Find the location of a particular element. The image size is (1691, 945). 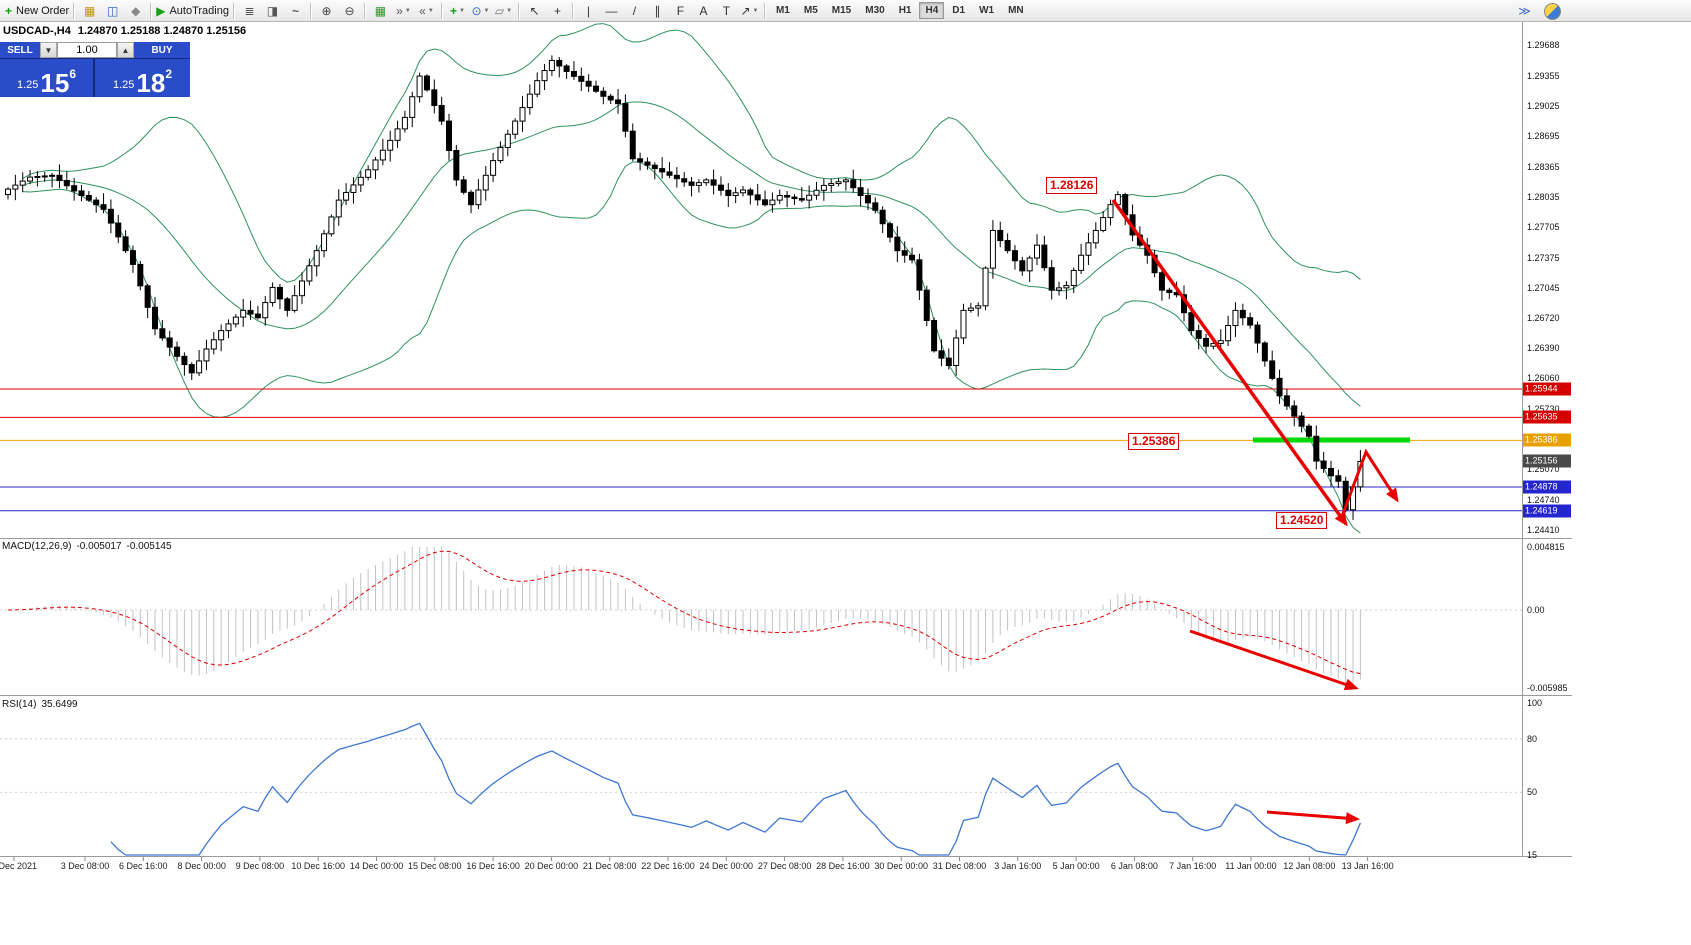

label-icon: T is located at coordinates (726, 11).